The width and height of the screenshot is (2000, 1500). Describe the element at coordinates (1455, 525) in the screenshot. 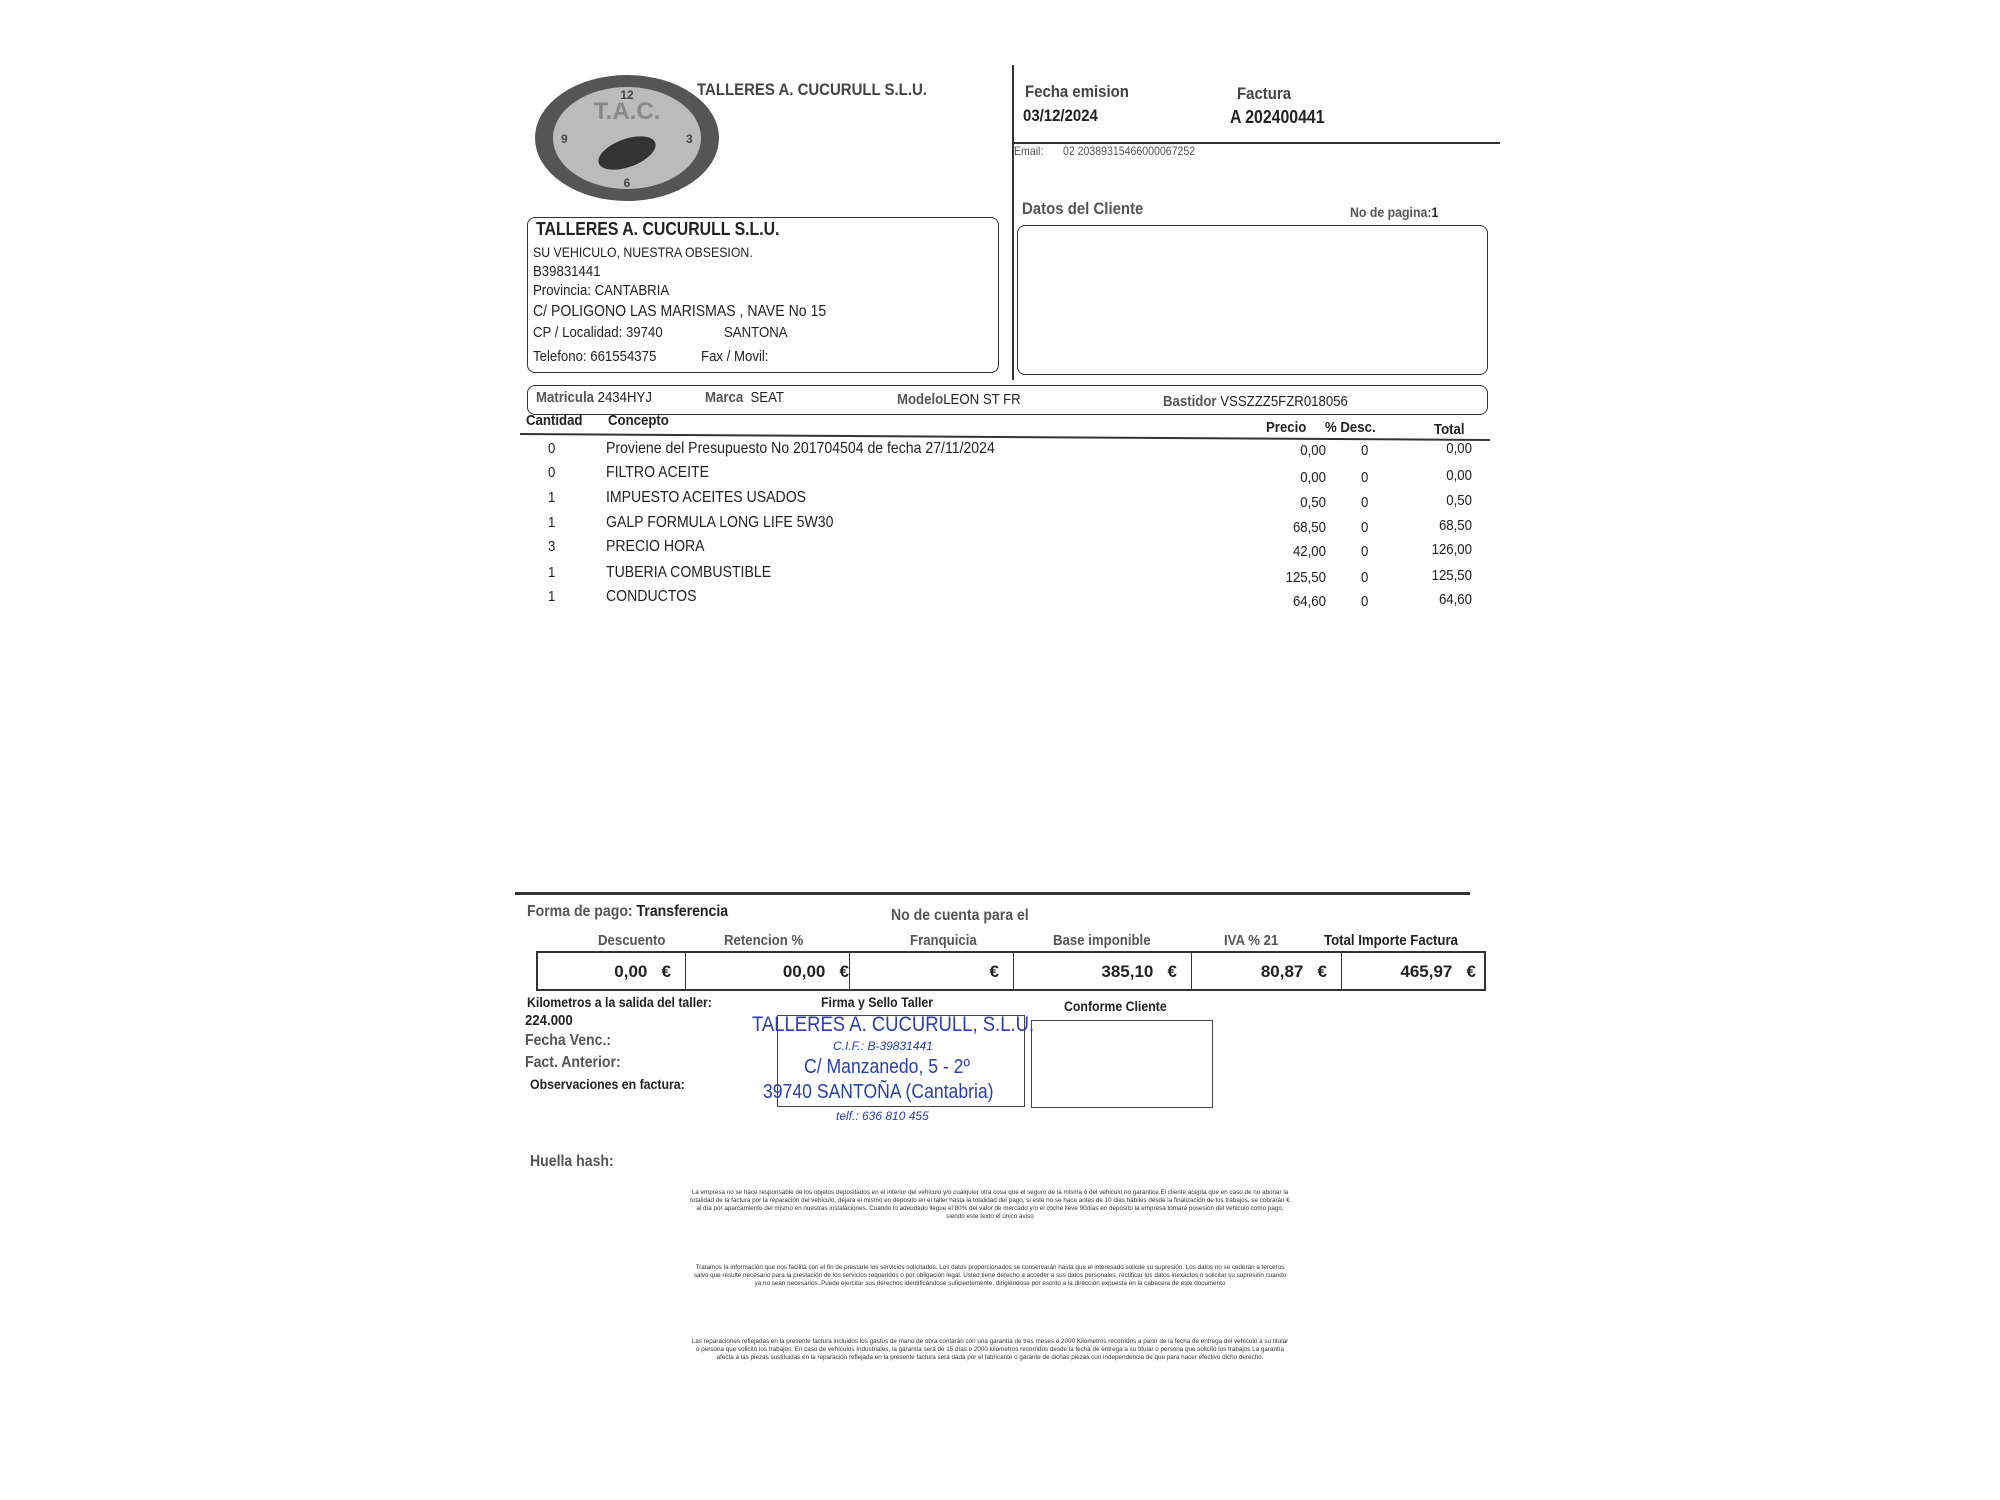

I see `row-total: 68,50` at that location.